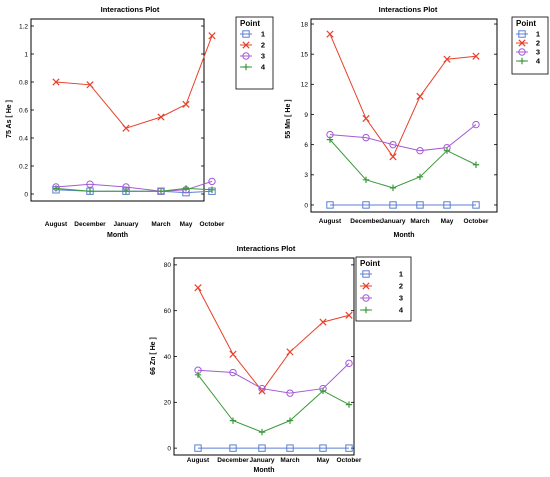 This screenshot has height=477, width=550. Describe the element at coordinates (254, 53) in the screenshot. I see `legend-box` at that location.